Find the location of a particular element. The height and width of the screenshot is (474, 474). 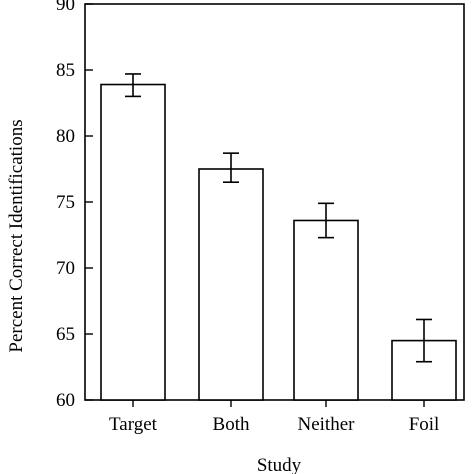

bar-both is located at coordinates (231, 284).